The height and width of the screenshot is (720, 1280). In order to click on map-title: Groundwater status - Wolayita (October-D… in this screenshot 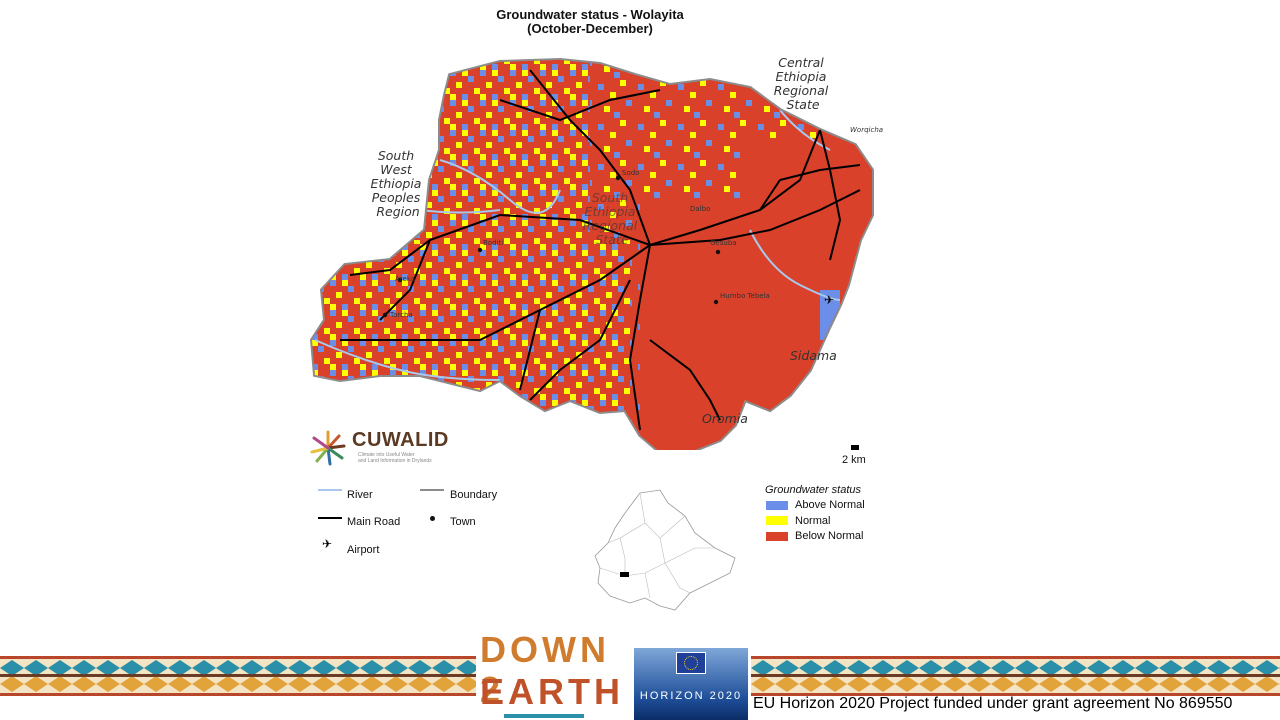, I will do `click(590, 22)`.